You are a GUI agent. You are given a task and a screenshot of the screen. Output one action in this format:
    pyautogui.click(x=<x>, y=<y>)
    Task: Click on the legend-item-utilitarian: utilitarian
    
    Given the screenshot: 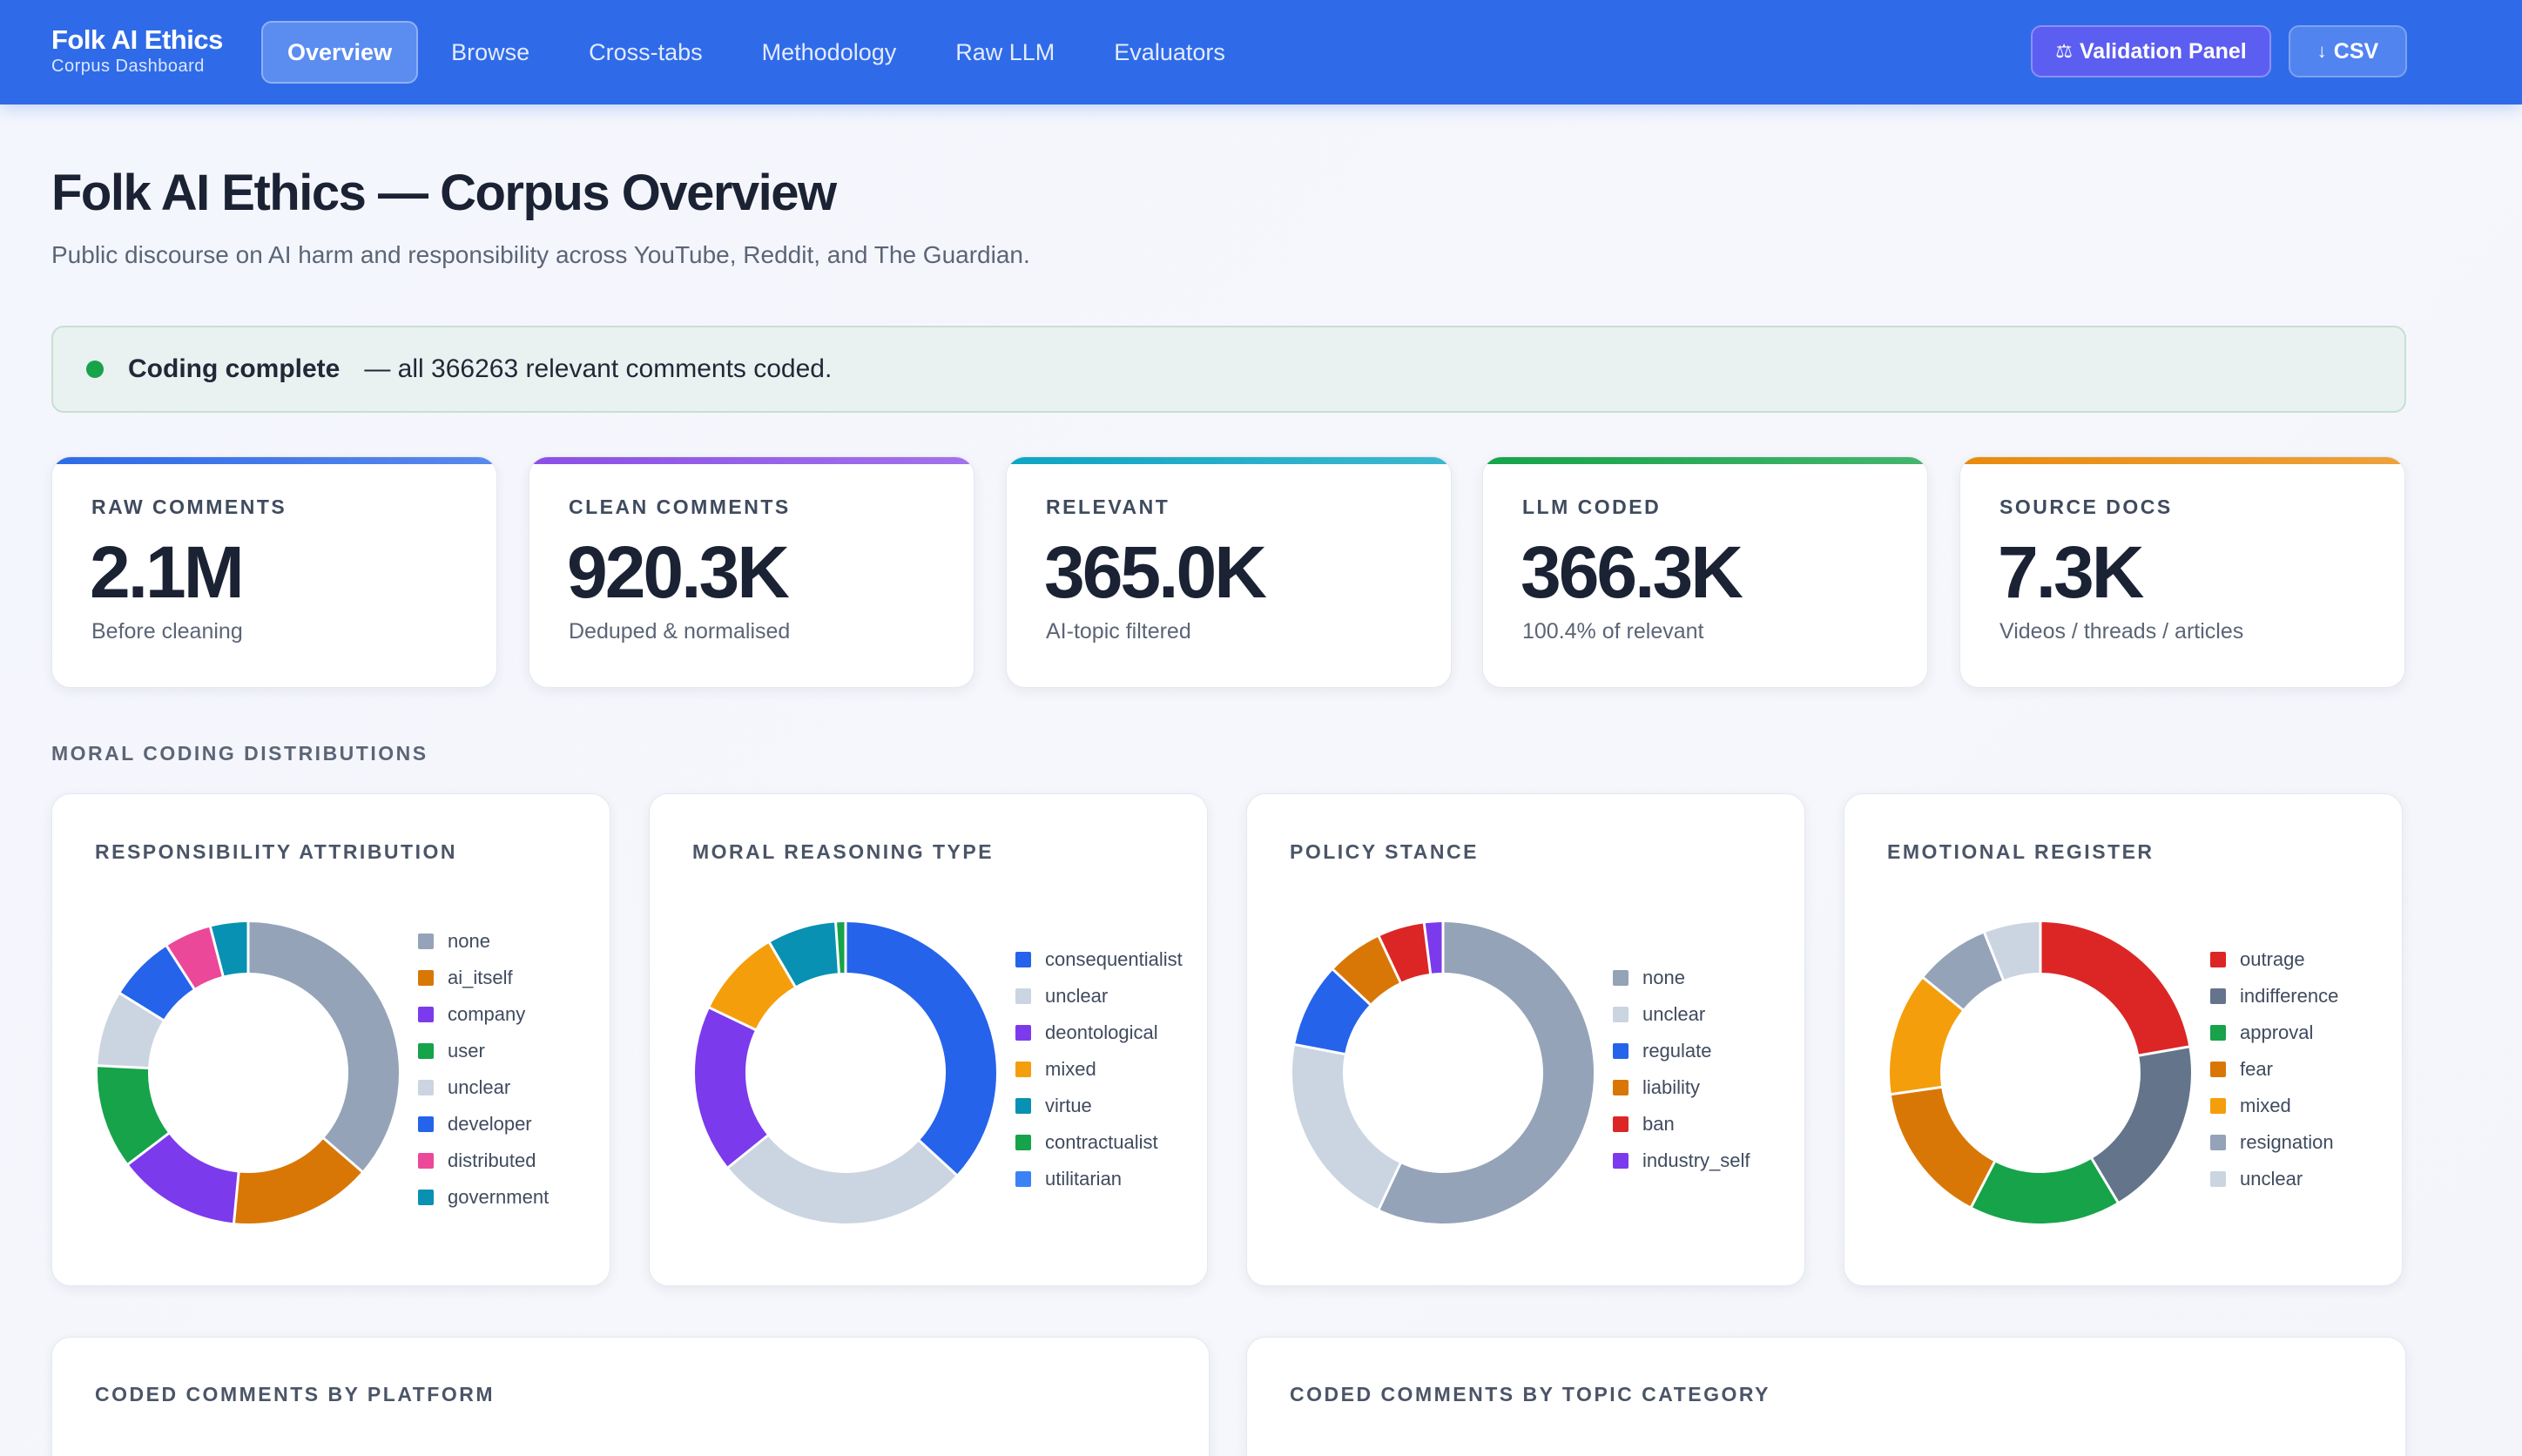 What is the action you would take?
    pyautogui.click(x=1099, y=1179)
    